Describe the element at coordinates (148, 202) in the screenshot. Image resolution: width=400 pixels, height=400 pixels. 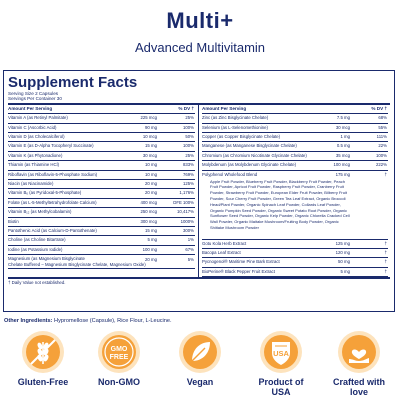
I see `row-amount: 400 mcg` at that location.